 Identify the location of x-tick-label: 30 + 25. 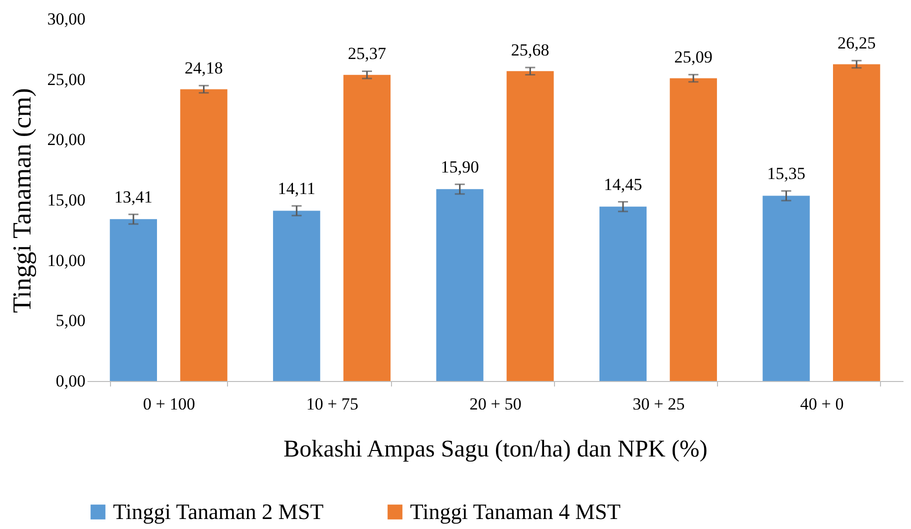
(658, 404).